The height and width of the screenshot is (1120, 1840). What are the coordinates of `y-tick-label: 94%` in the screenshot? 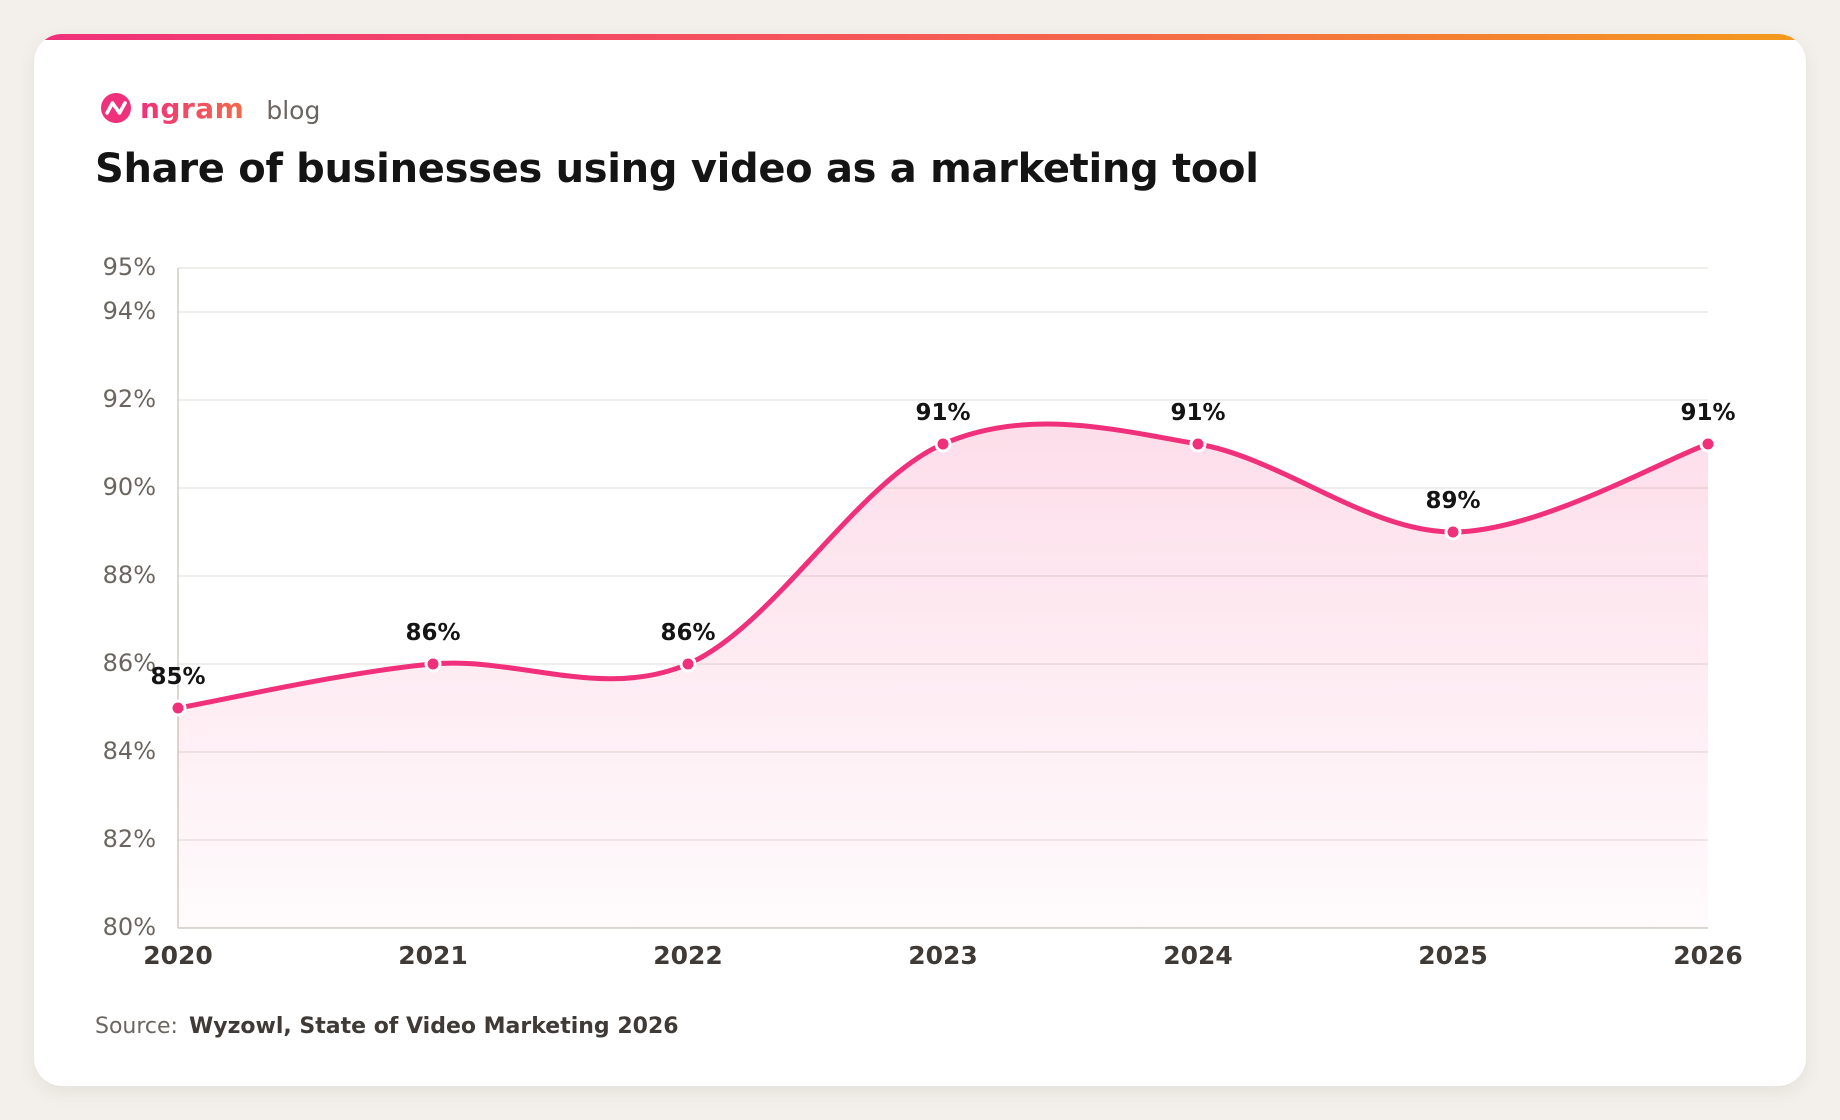 It's located at (129, 311).